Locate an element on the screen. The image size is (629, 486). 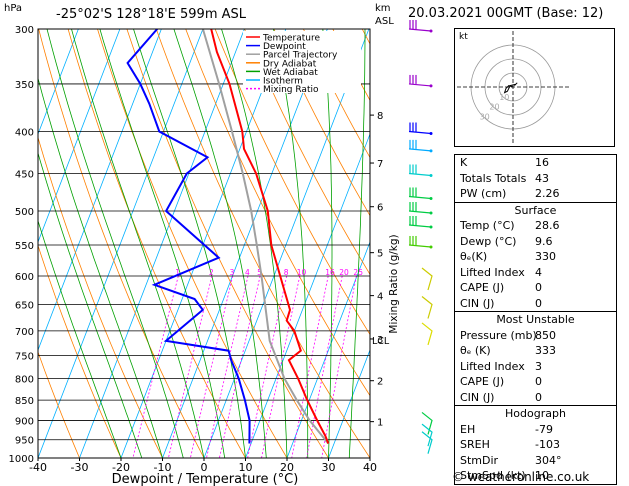
hodograph-stat-row: StmSpd (kt) 10 is located at coordinates (535, 476).